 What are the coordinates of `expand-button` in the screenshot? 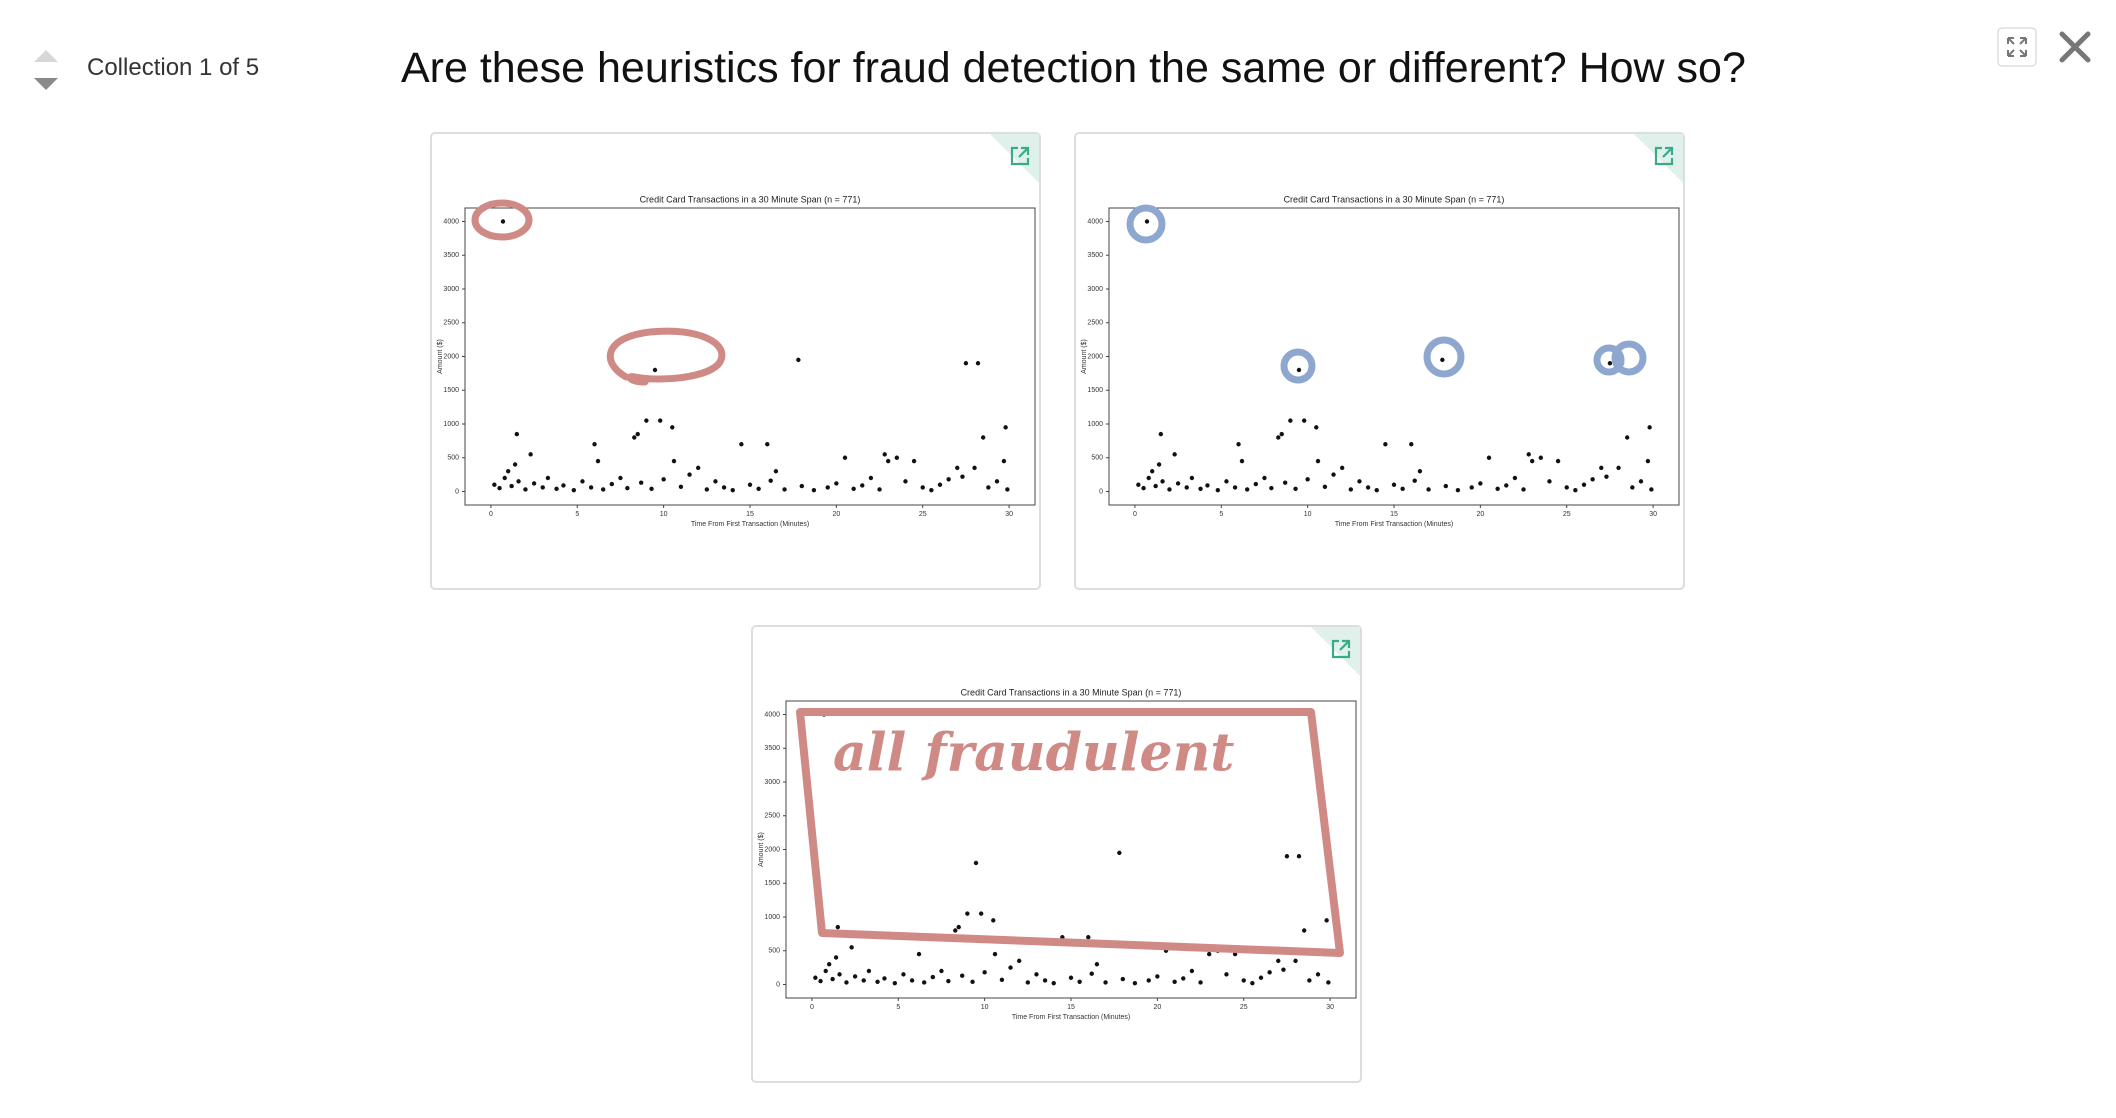 It's located at (2017, 47).